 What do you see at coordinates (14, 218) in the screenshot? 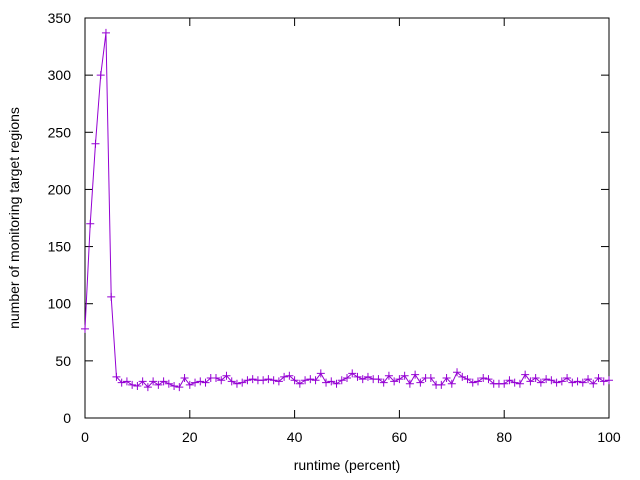
I see `y-axis-label: number of monitoring target regions` at bounding box center [14, 218].